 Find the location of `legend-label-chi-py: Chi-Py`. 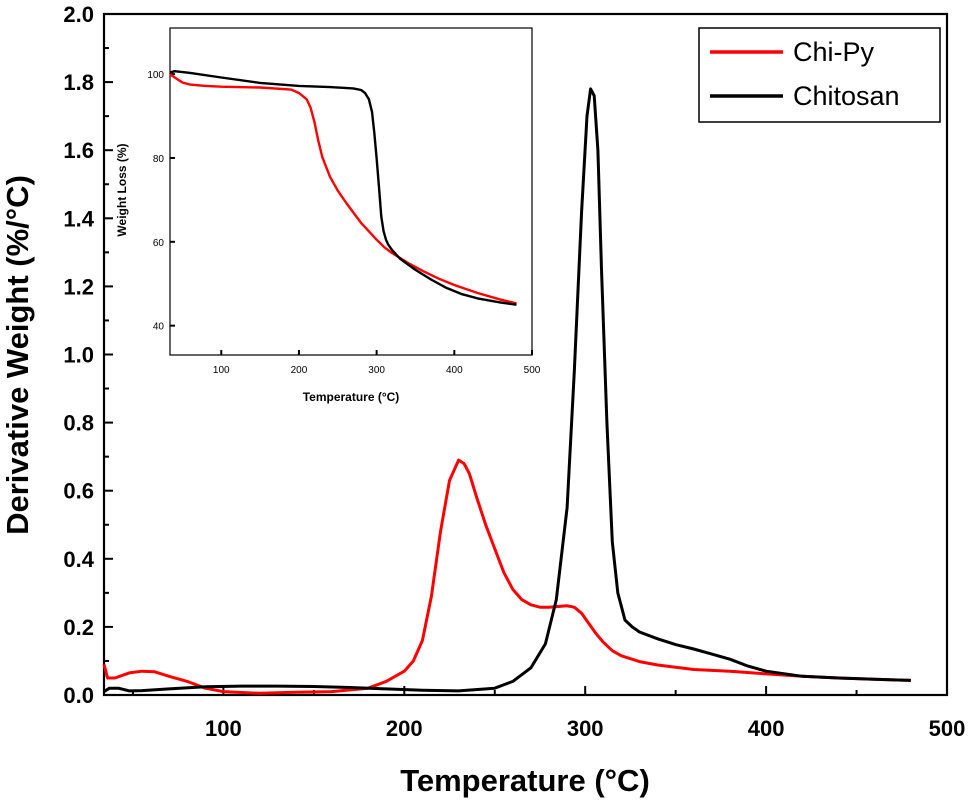

legend-label-chi-py: Chi-Py is located at coordinates (834, 52).